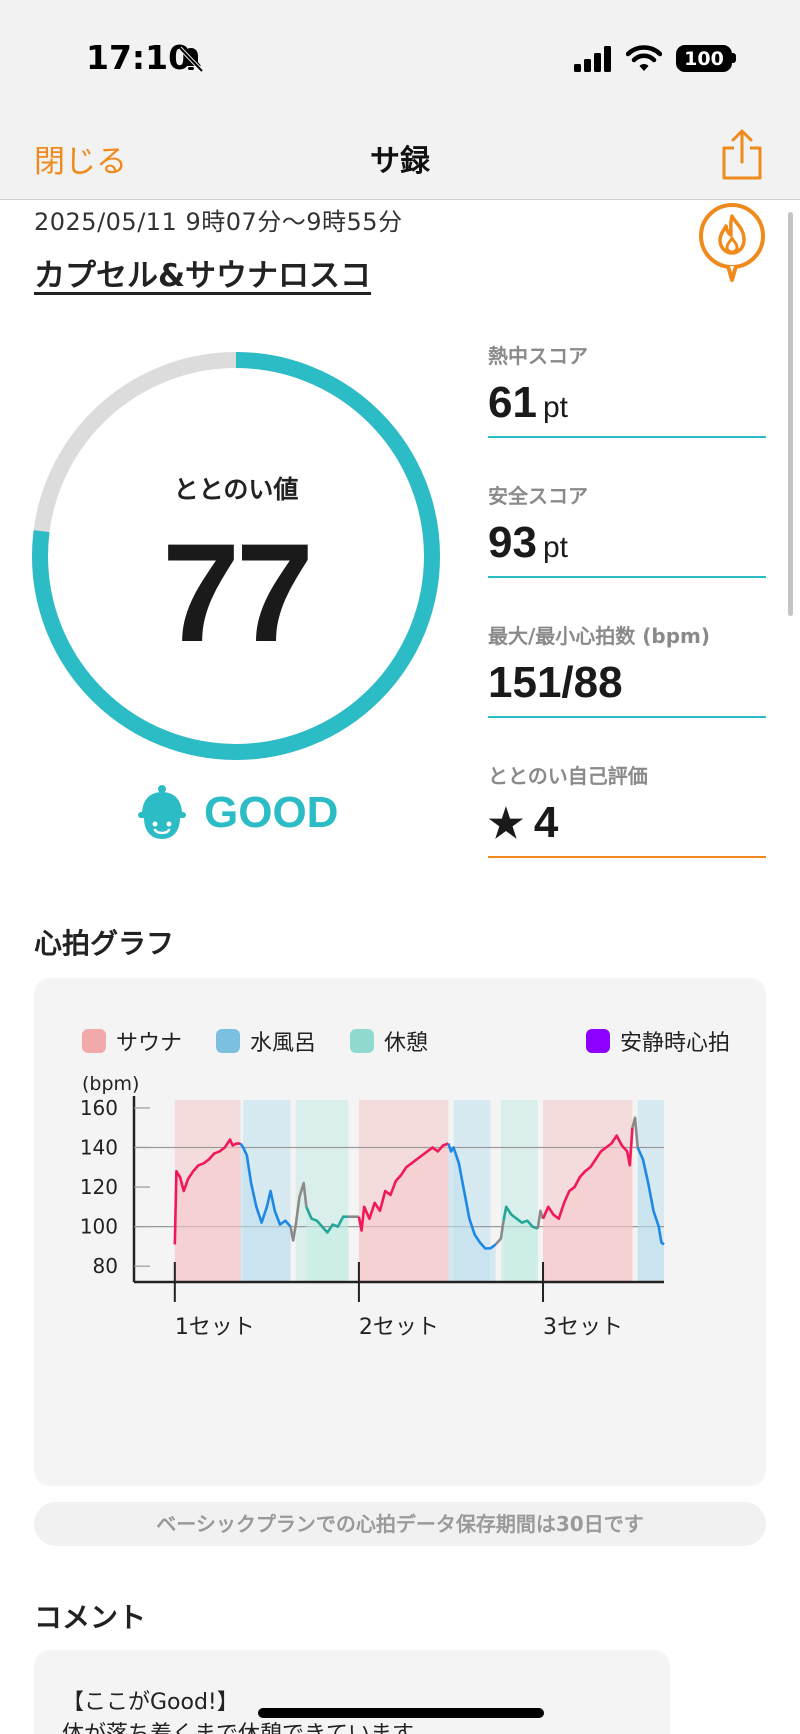 This screenshot has width=800, height=1734. I want to click on cellular-signal-icon, so click(592, 59).